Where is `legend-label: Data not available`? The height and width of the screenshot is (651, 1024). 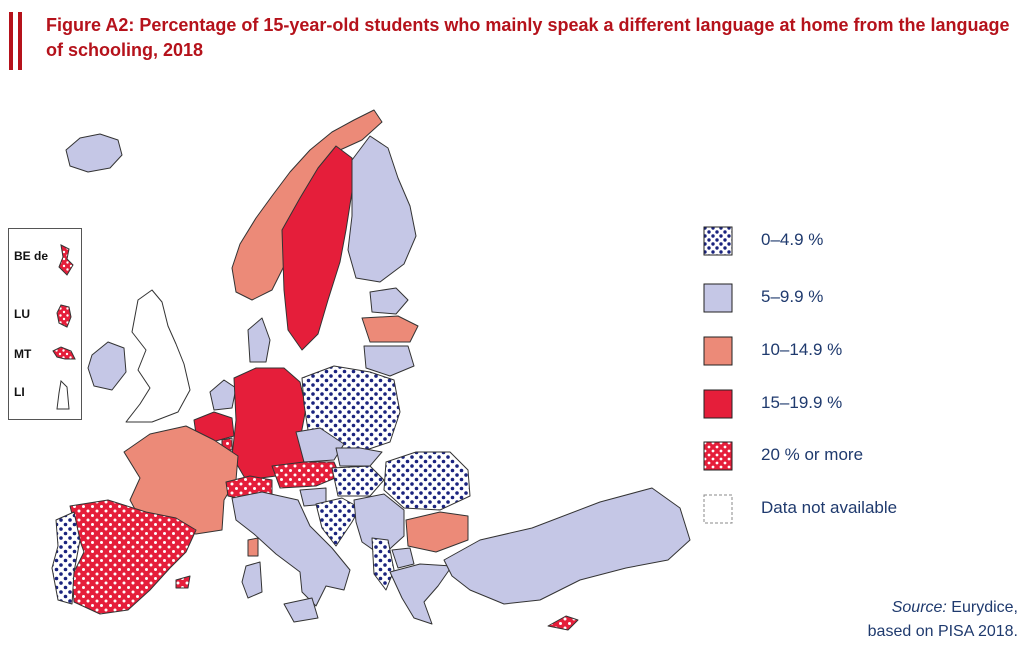 legend-label: Data not available is located at coordinates (829, 507).